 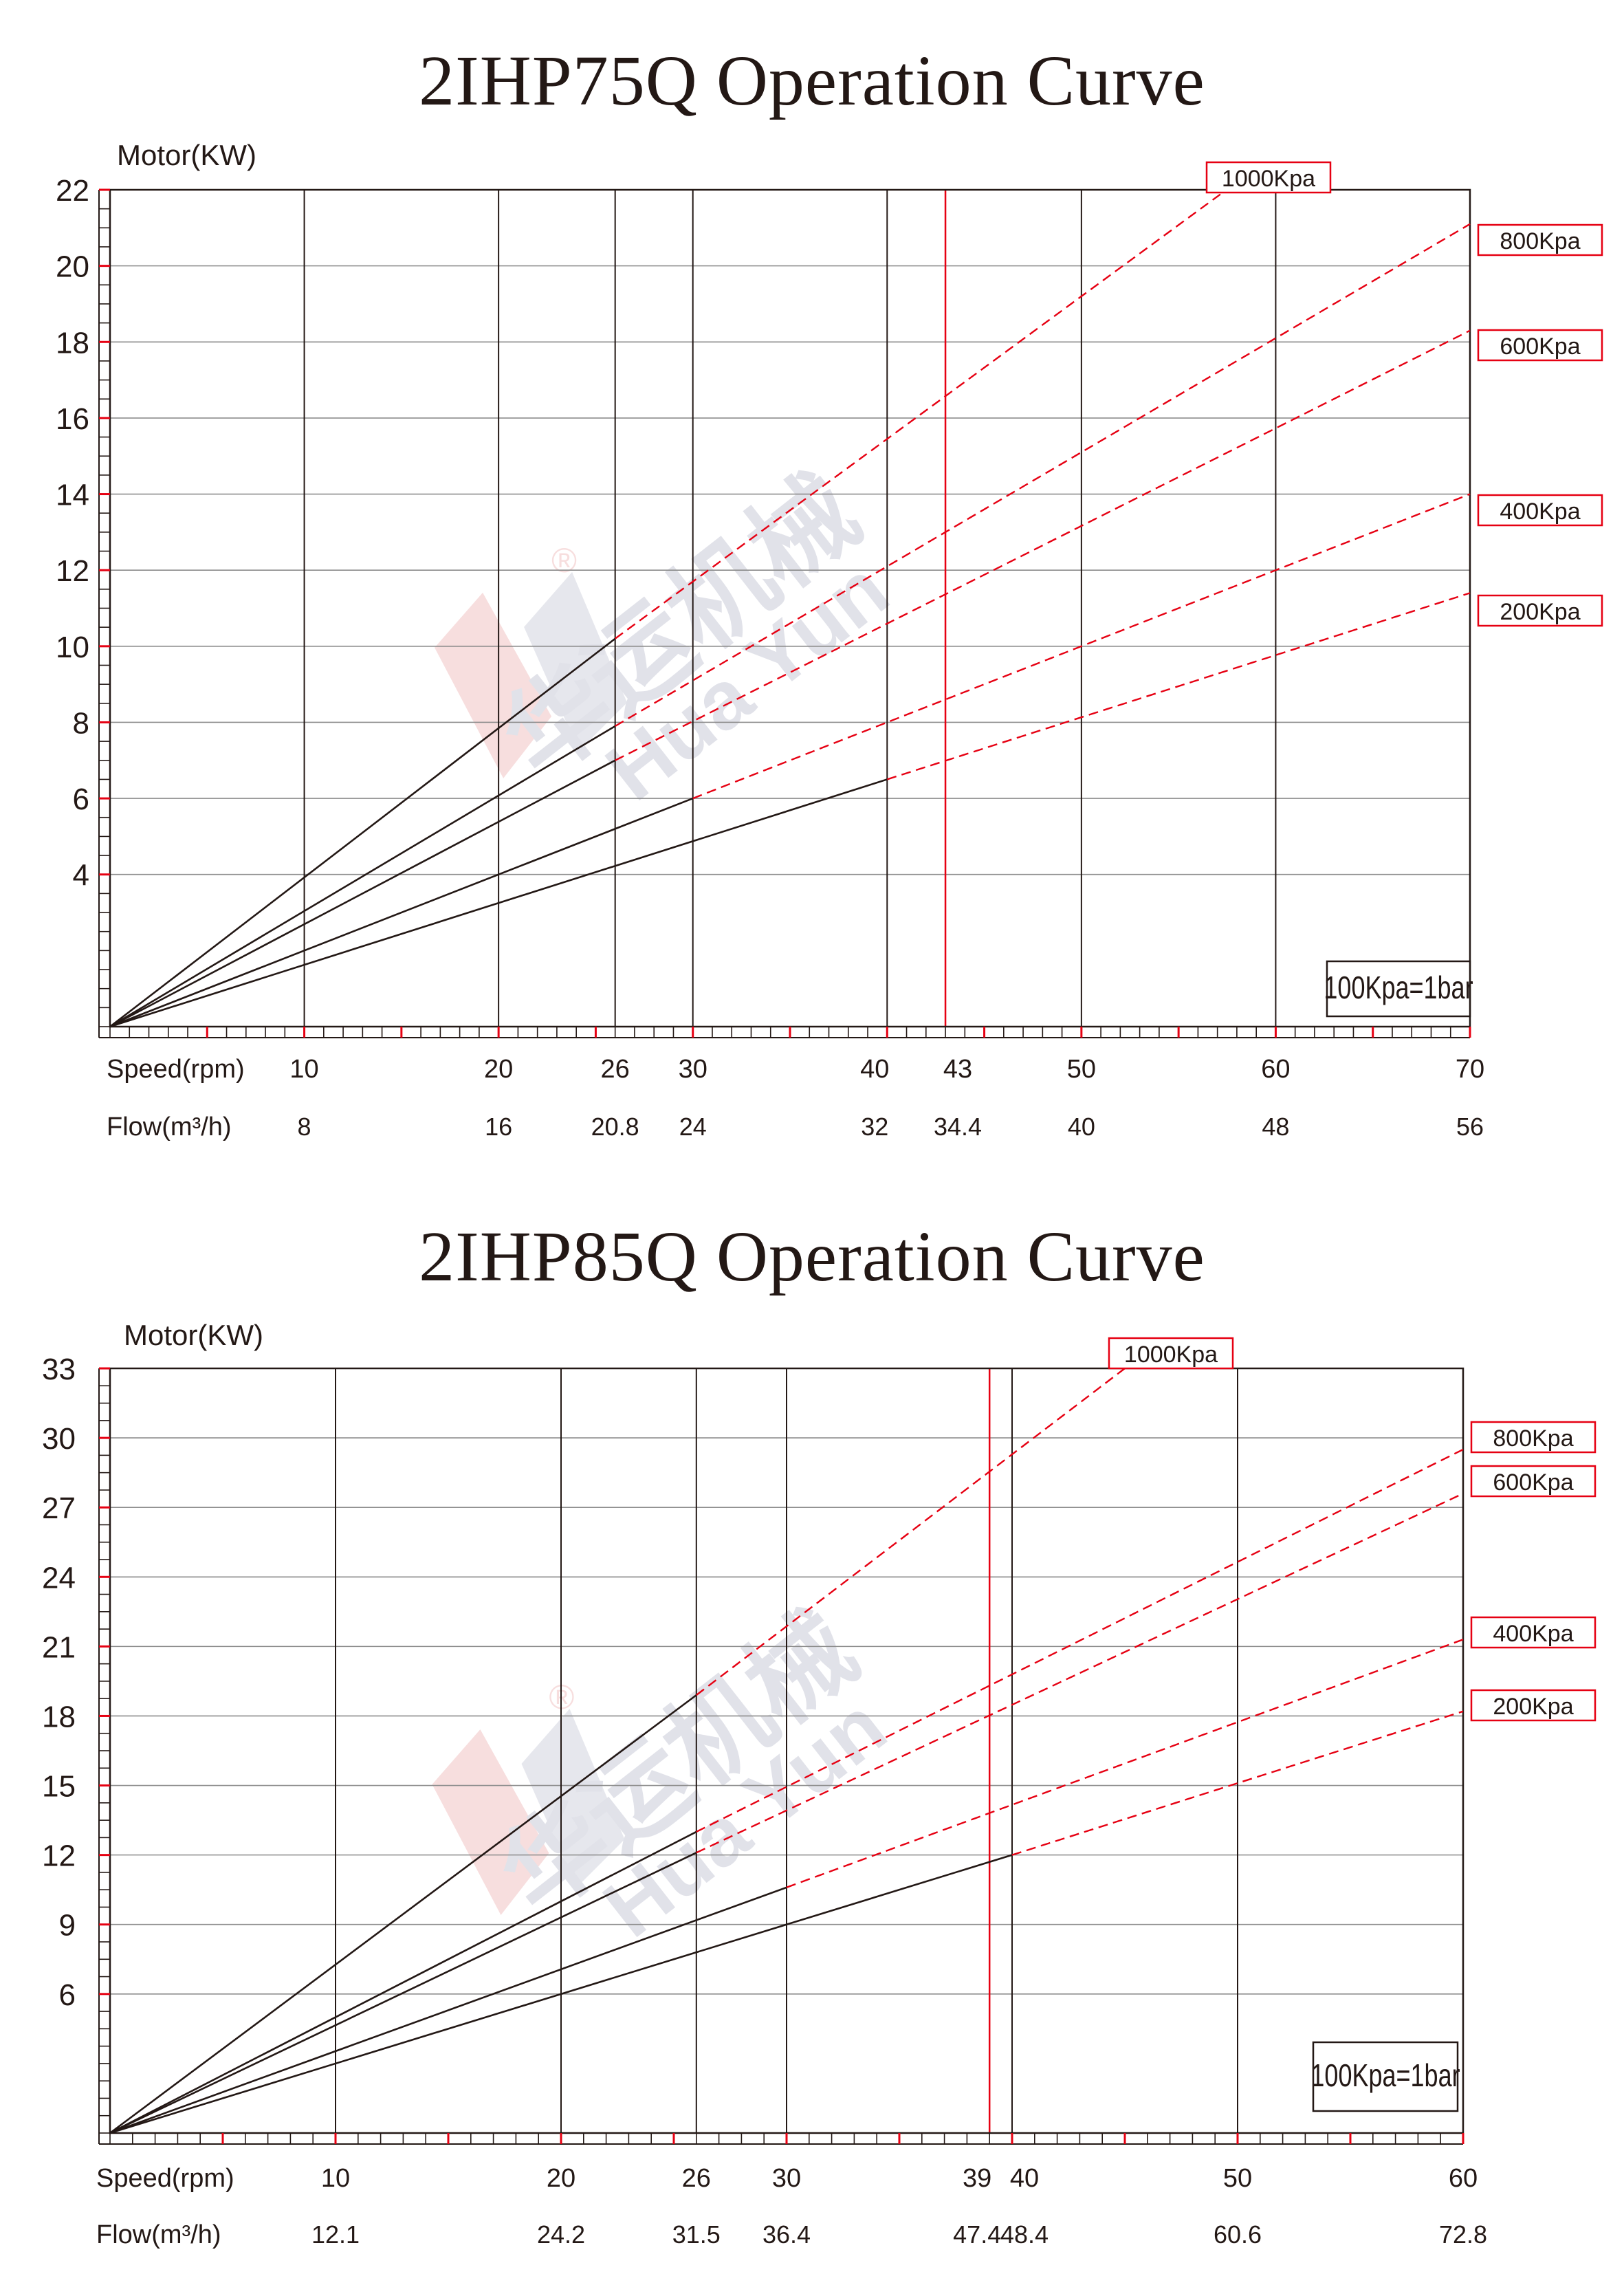 What do you see at coordinates (693, 1127) in the screenshot?
I see `flow-tick-label: 24` at bounding box center [693, 1127].